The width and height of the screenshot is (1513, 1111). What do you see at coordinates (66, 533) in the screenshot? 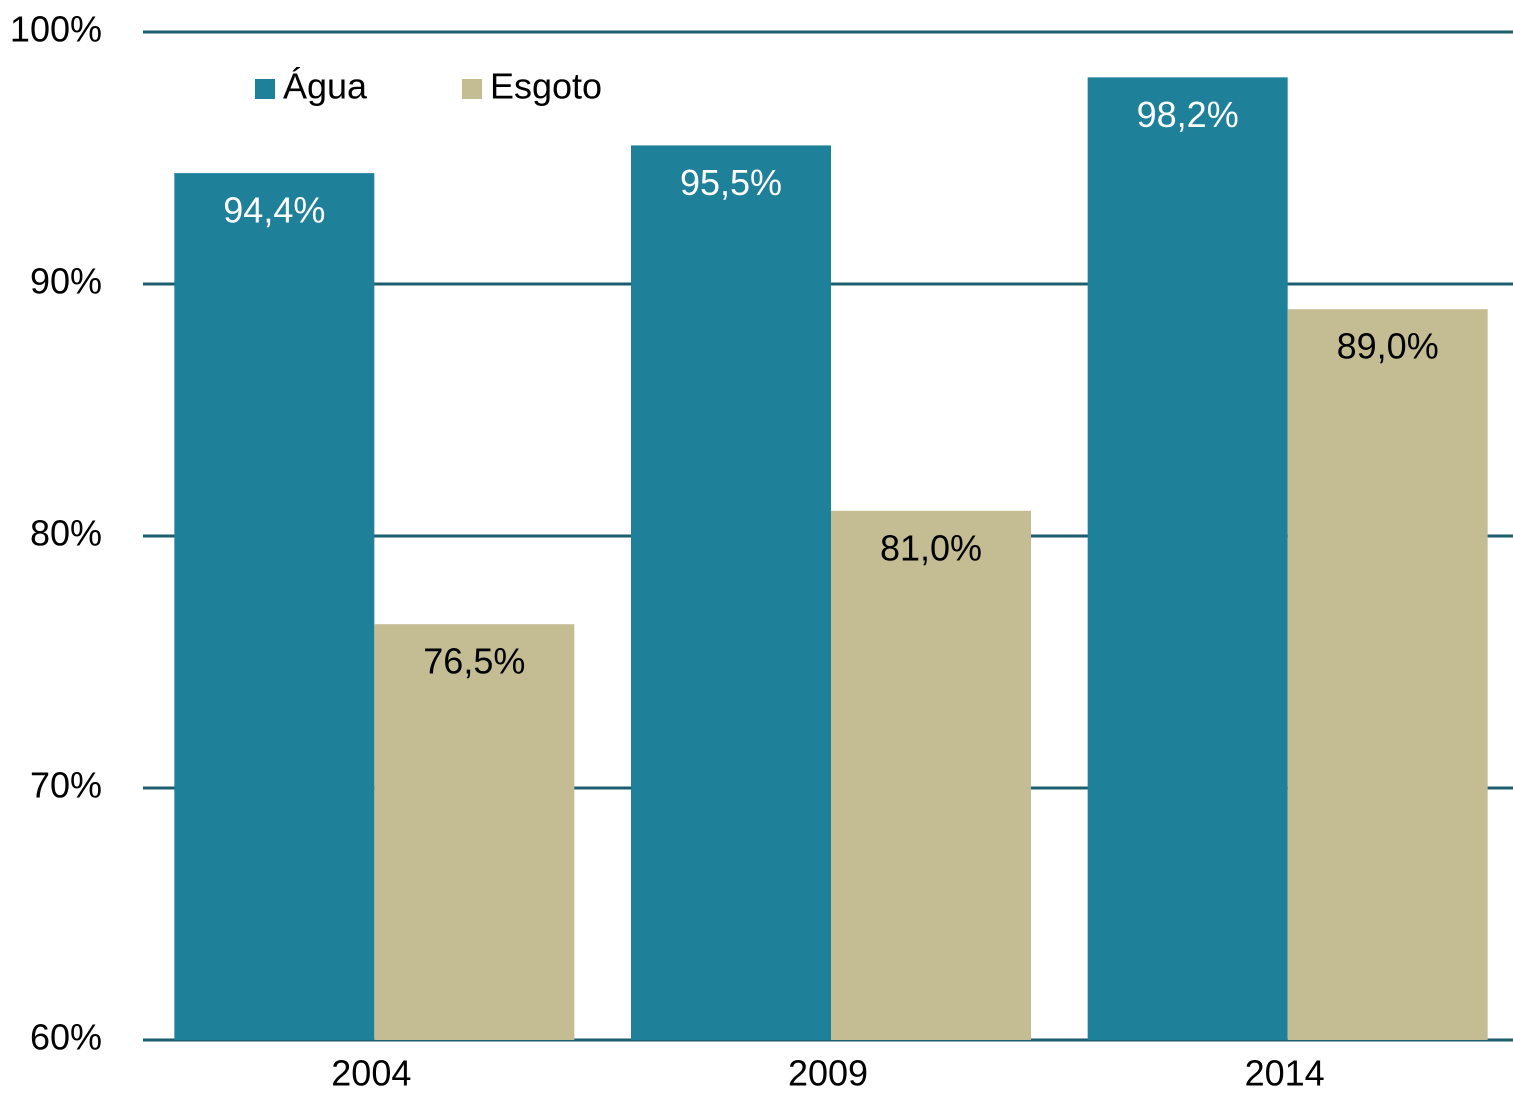
I see `y-tick-label: 80%` at bounding box center [66, 533].